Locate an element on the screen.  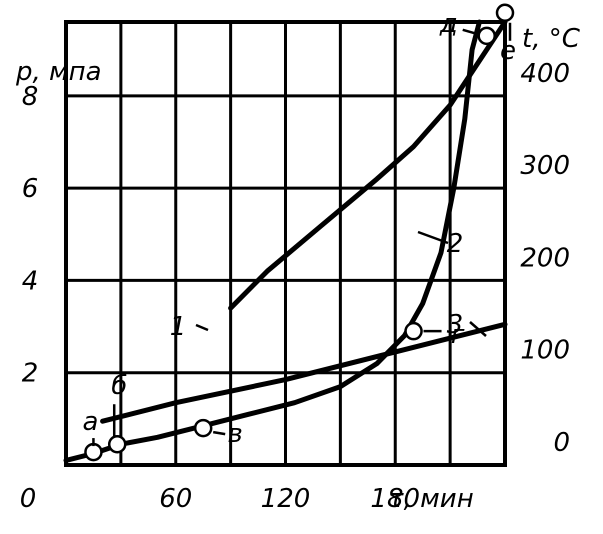
series-label: 2 is located at coordinates (455, 244).